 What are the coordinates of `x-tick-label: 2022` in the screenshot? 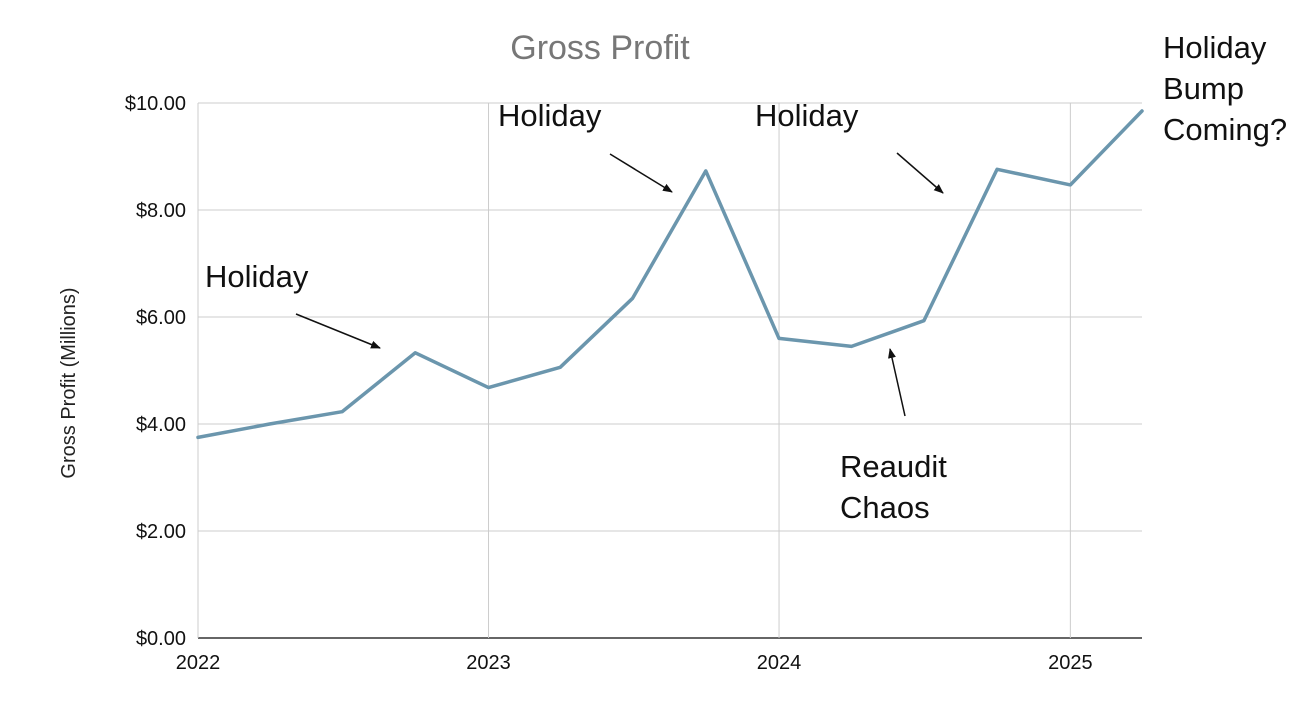 It's located at (198, 663).